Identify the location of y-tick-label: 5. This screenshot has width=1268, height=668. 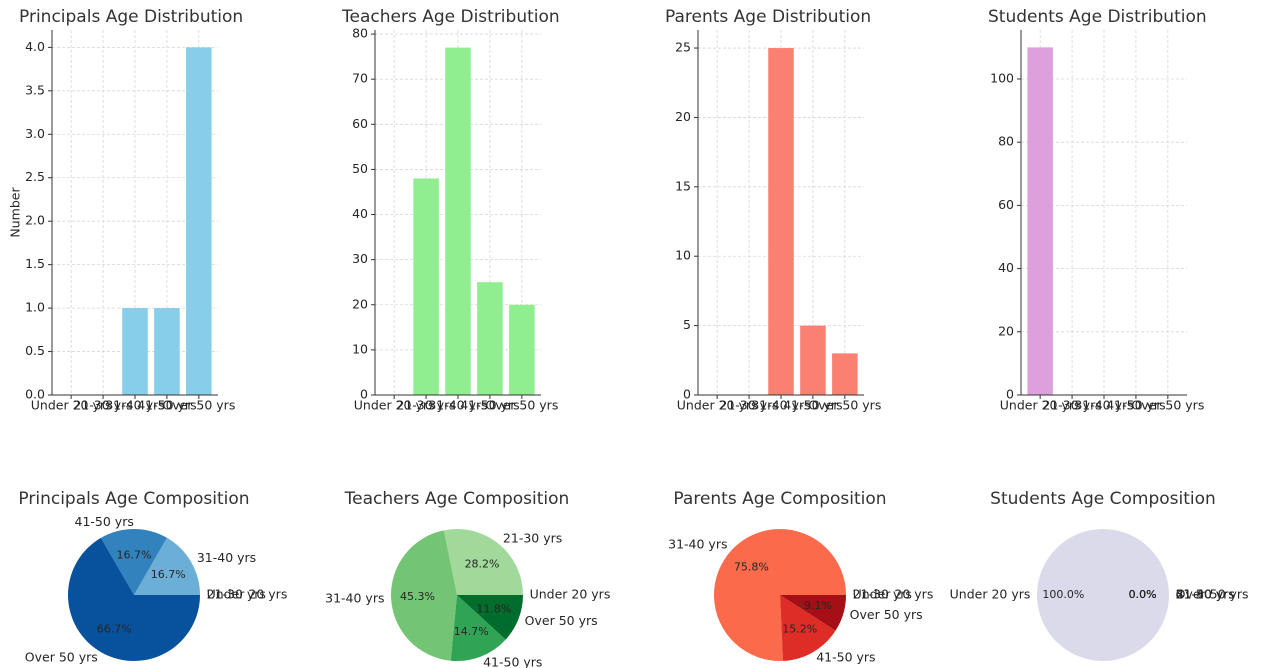
(687, 324).